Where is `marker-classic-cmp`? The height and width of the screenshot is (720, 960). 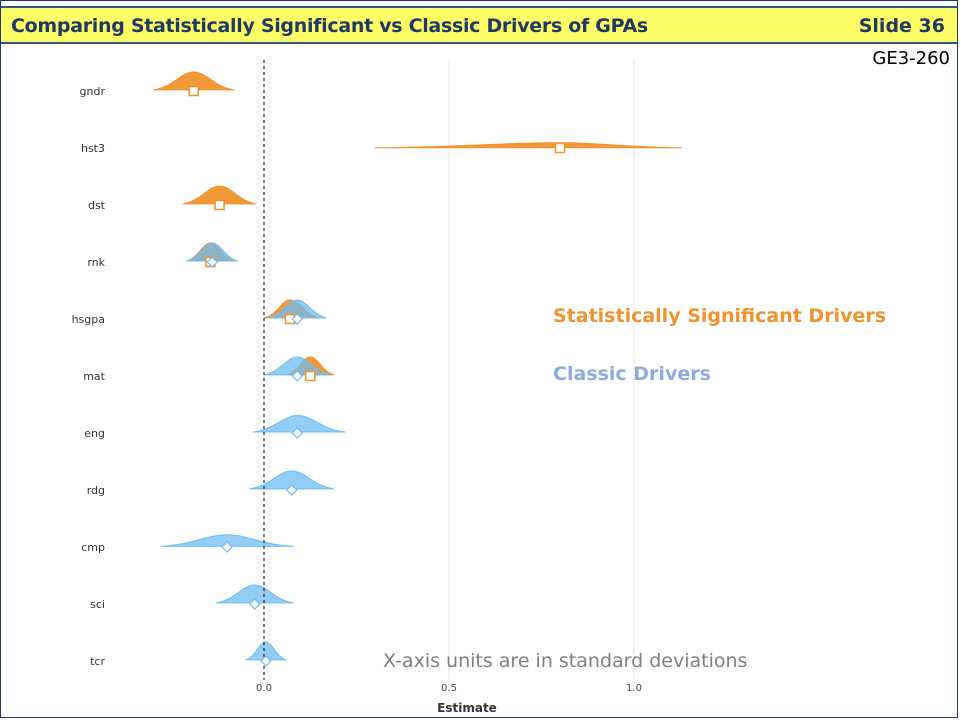 marker-classic-cmp is located at coordinates (227, 547).